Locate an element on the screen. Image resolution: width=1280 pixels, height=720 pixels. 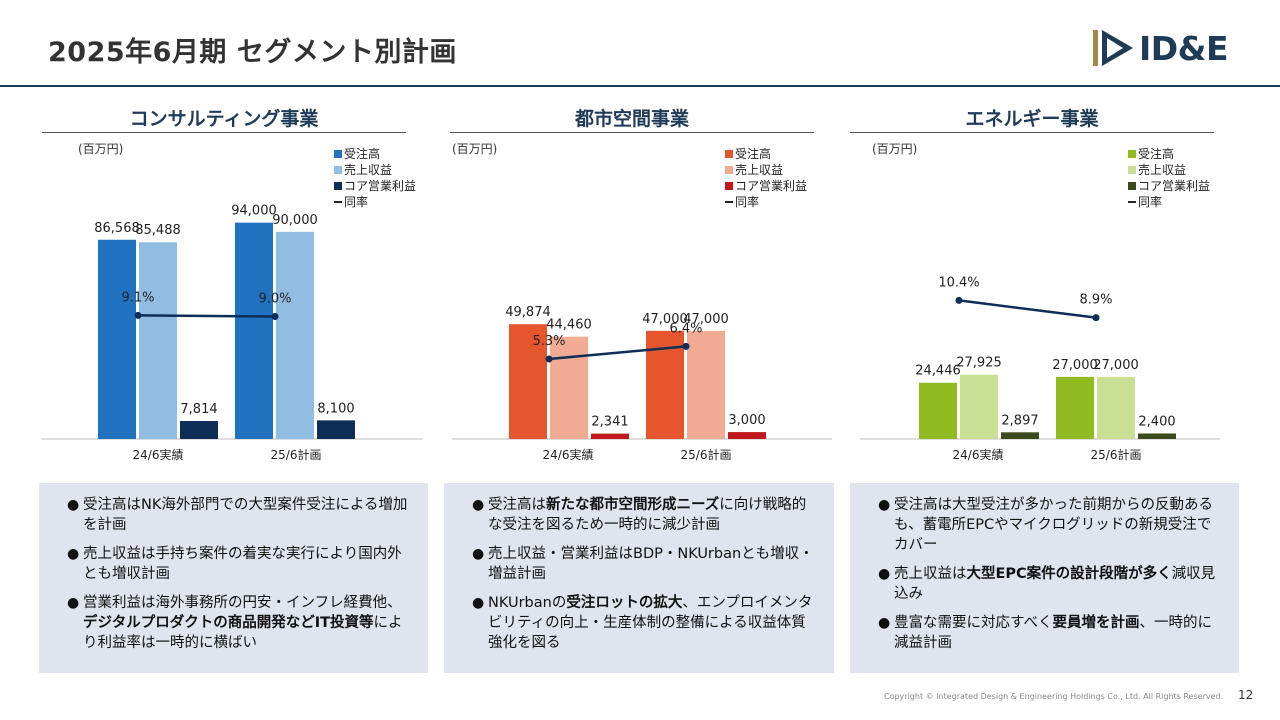
legend-label: 受注高 is located at coordinates (753, 154).